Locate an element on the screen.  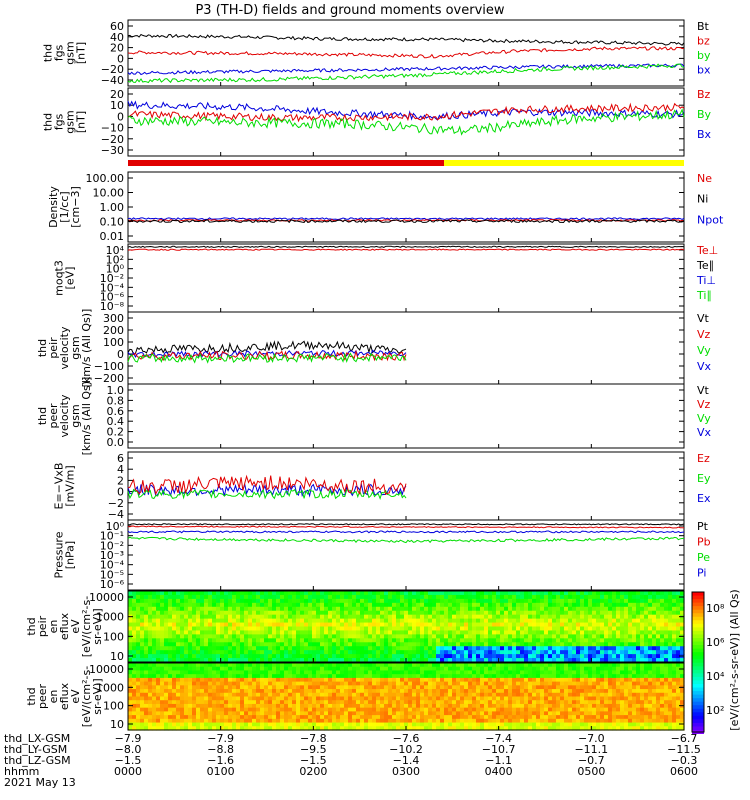
y-axis-label: fgs is located at coordinates (59, 121).